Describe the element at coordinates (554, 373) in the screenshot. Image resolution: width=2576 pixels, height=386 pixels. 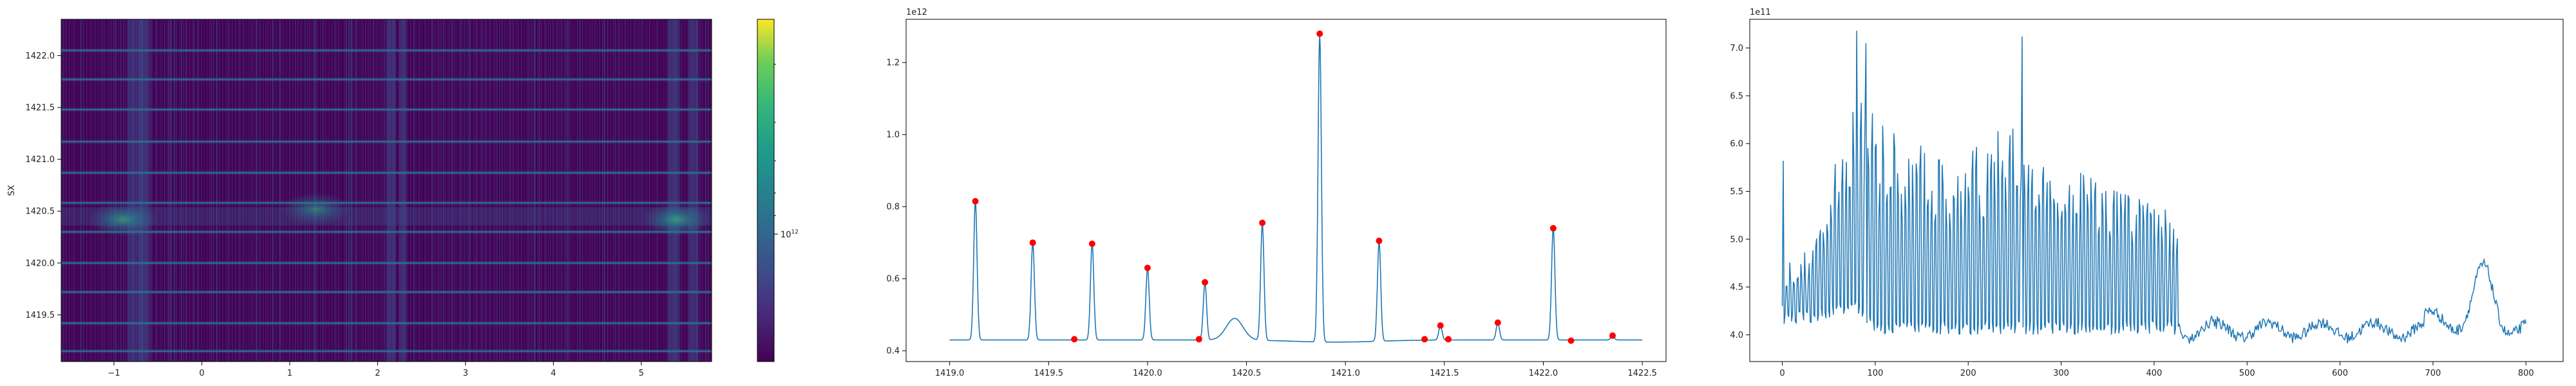
I see `x-tick-label: 4` at that location.